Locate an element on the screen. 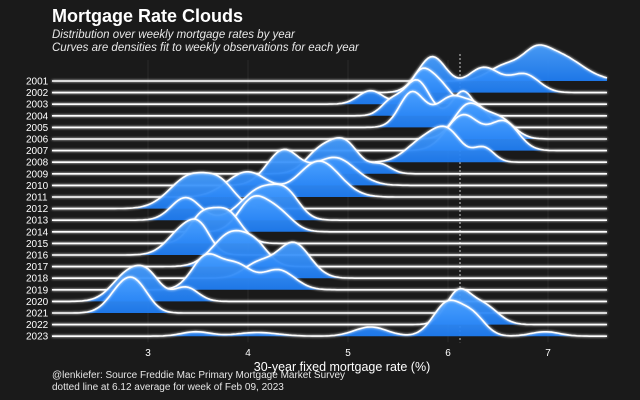  ridge-line-2020 is located at coordinates (329, 283).